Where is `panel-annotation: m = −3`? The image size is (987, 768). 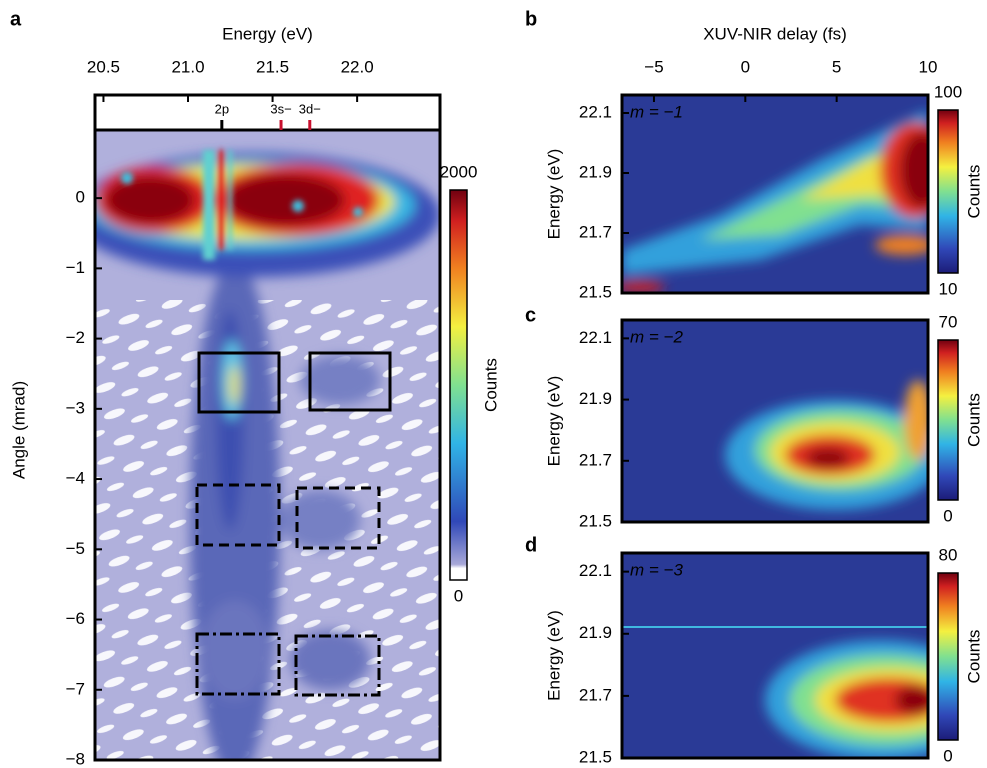
panel-annotation: m = −3 is located at coordinates (656, 569).